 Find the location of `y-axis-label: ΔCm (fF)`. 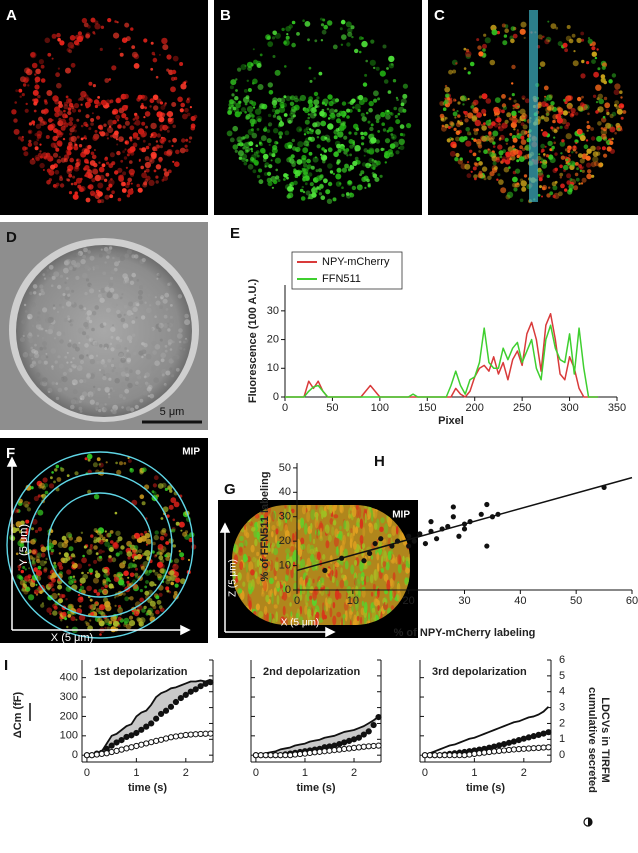

y-axis-label: ΔCm (fF) is located at coordinates (18, 714).